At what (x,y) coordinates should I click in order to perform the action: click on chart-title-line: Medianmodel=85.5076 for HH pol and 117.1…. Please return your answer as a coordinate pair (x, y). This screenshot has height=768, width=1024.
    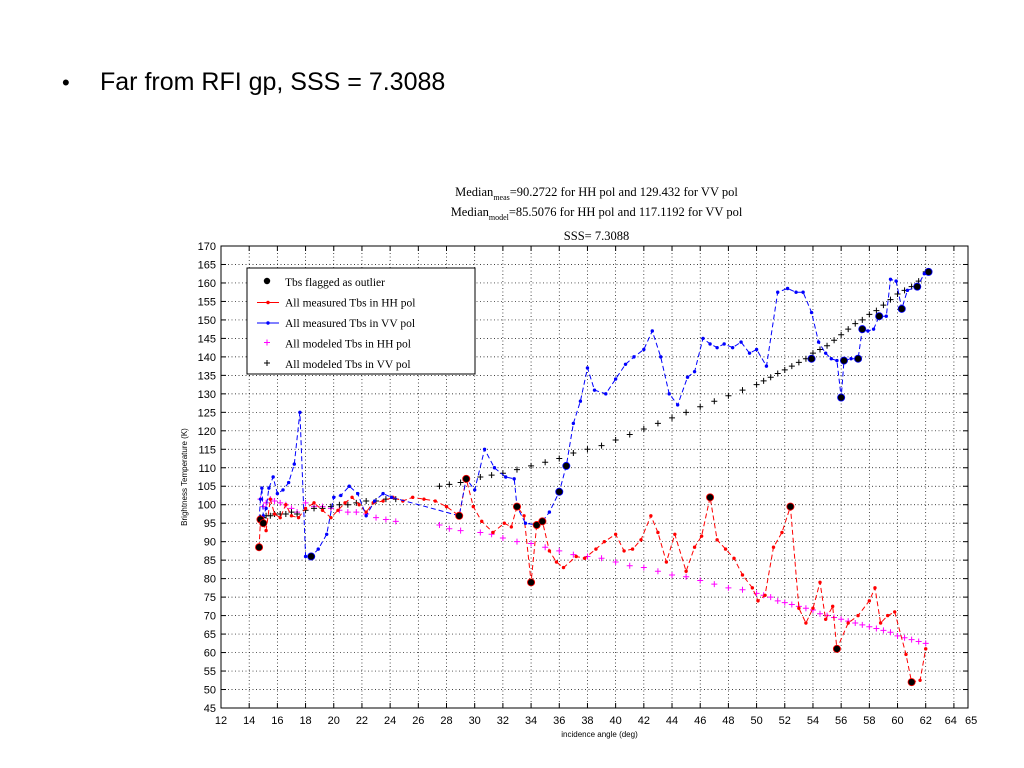
    Looking at the image, I should click on (597, 213).